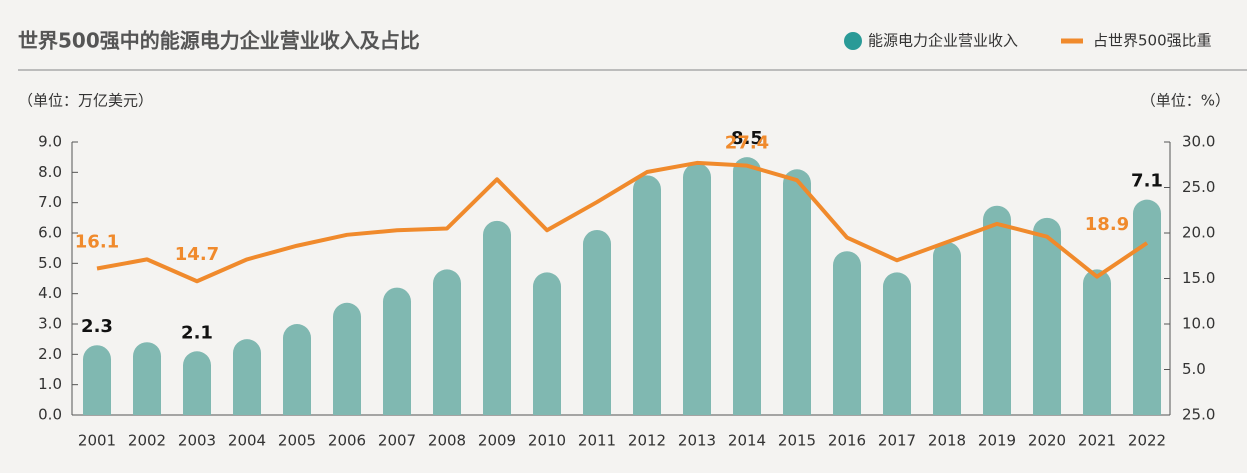 Image resolution: width=1247 pixels, height=473 pixels. Describe the element at coordinates (50, 415) in the screenshot. I see `y-tick-label: 0.0` at that location.